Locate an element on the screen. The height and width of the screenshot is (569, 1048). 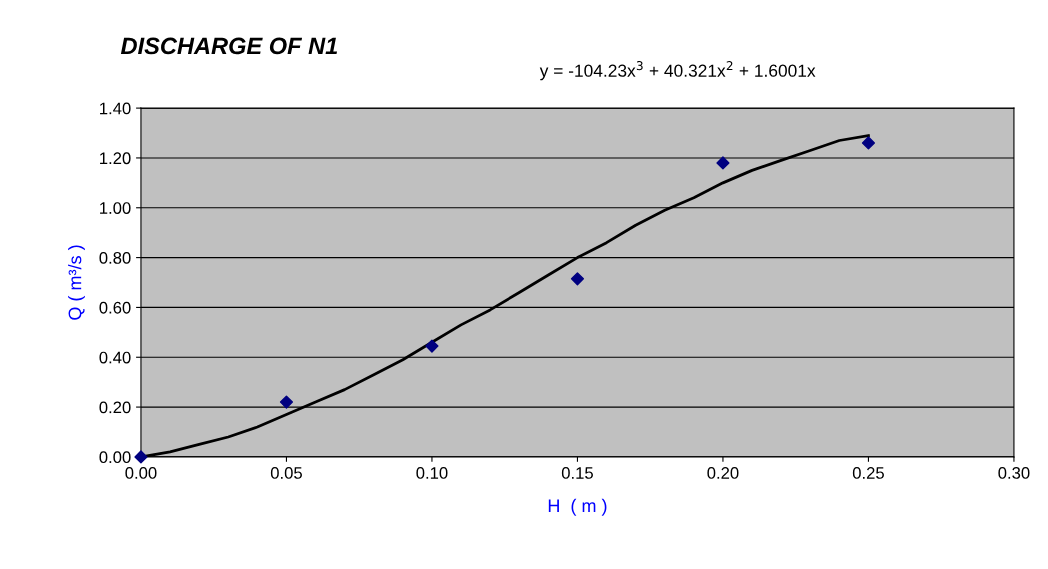
y-tick-label: 0.80 is located at coordinates (115, 258).